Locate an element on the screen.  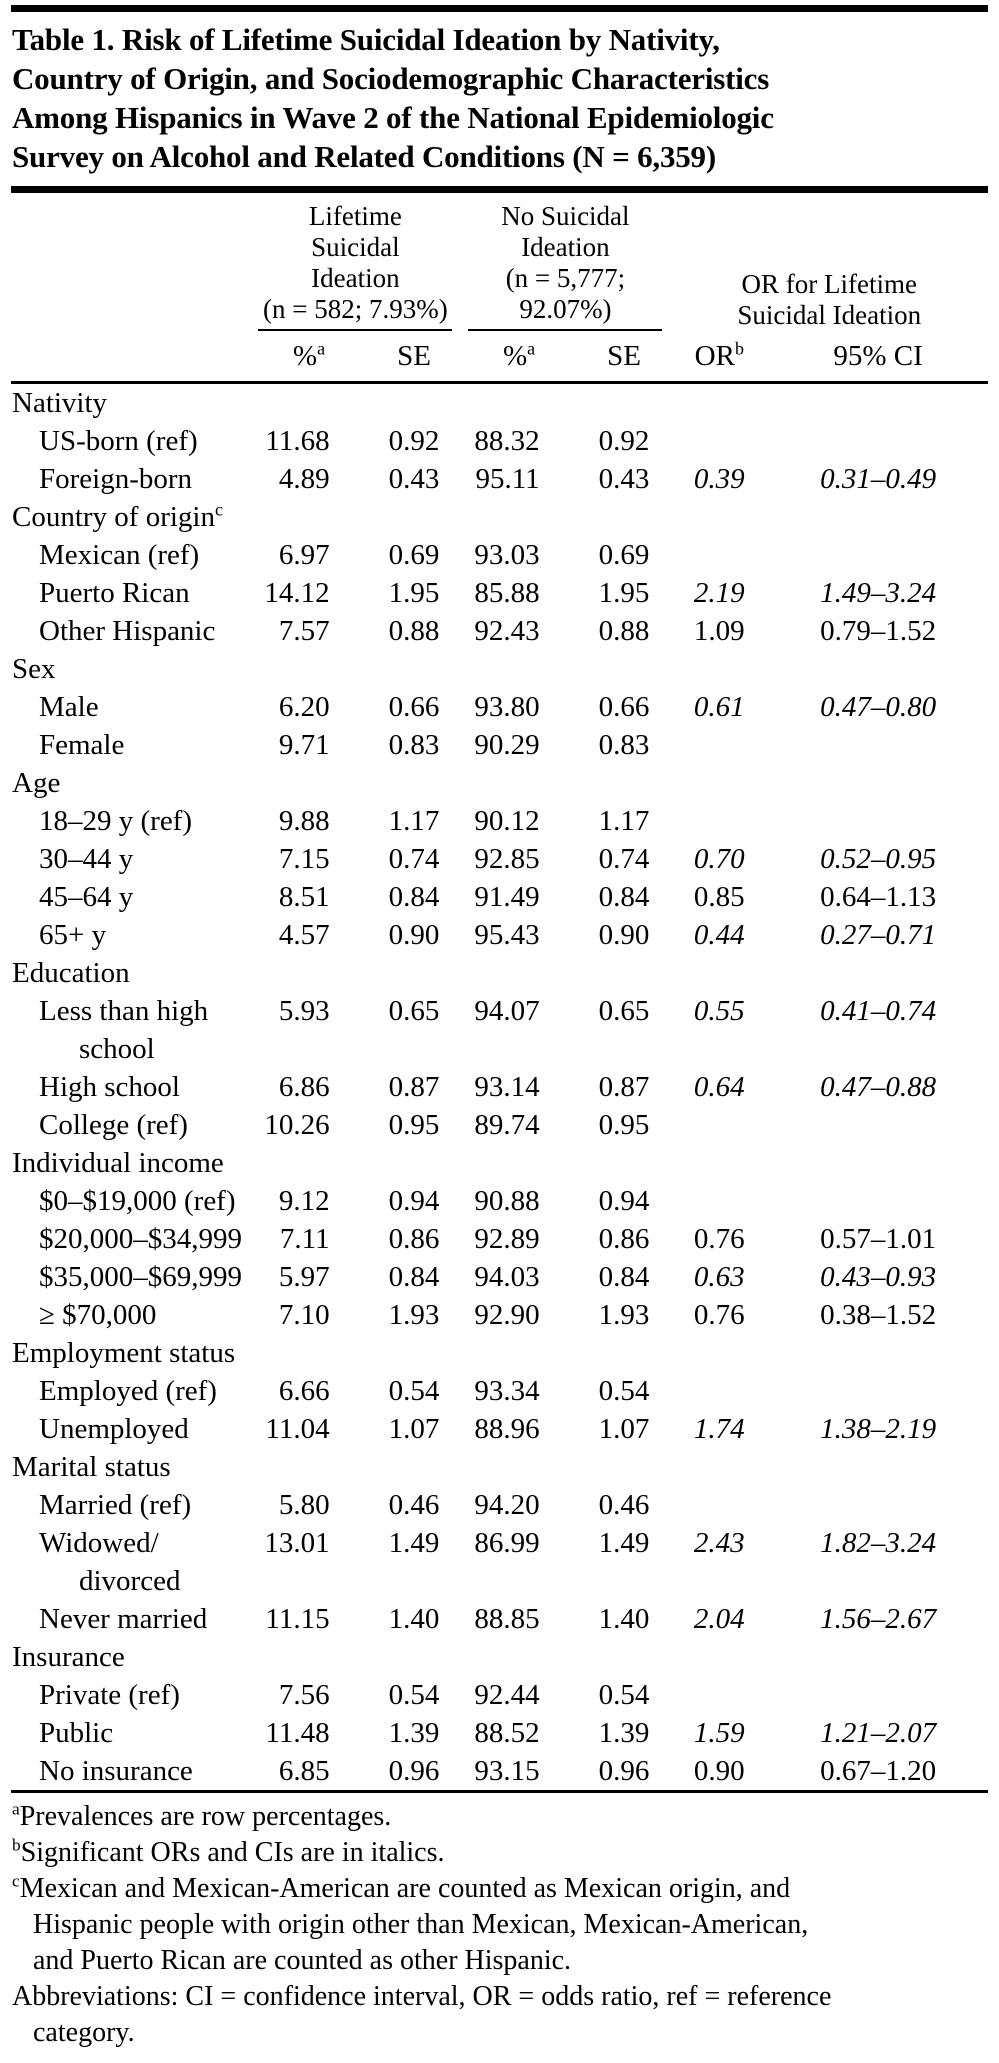
se-nsi-cell: 0.83 is located at coordinates (624, 745).